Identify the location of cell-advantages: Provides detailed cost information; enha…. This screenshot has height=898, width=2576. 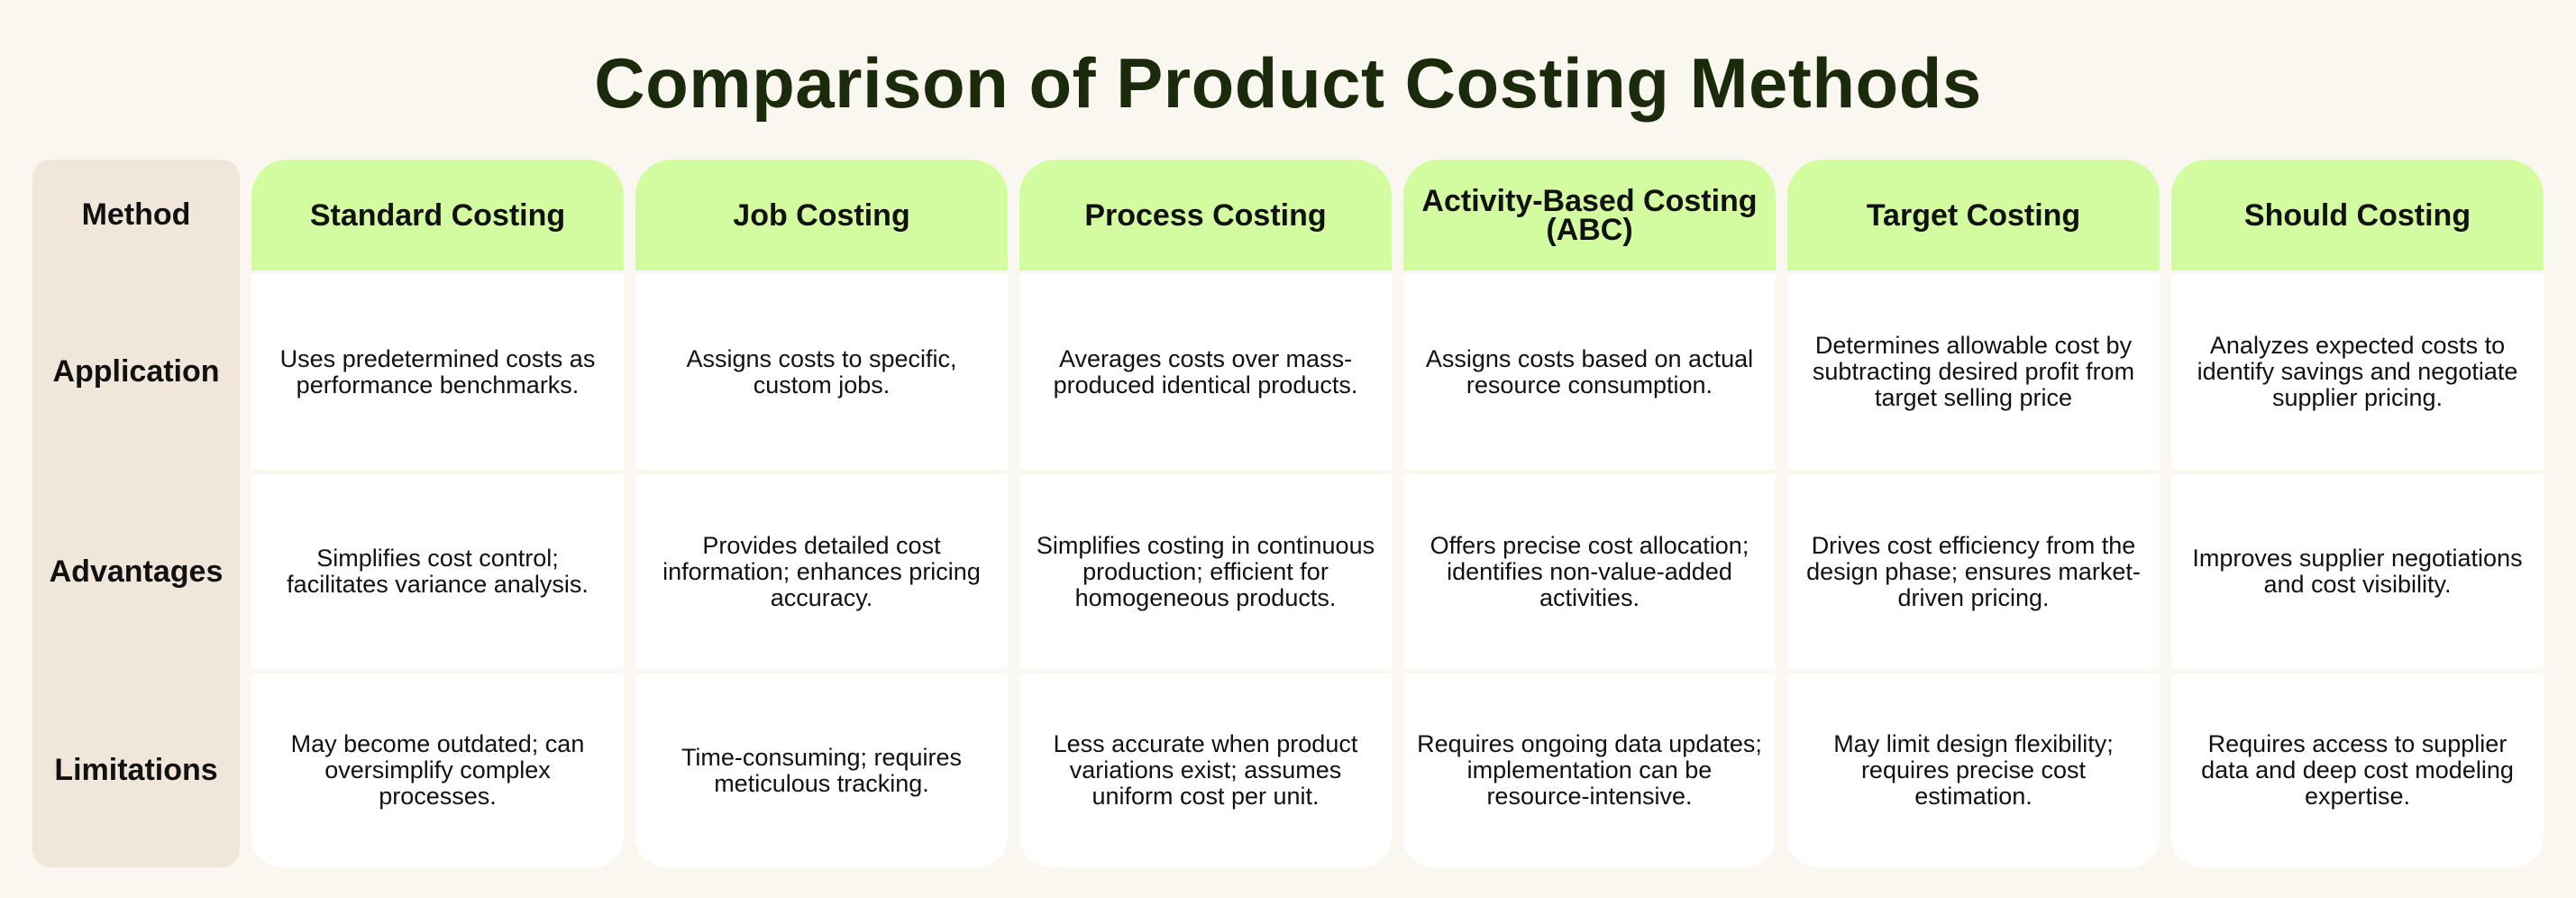
(821, 571).